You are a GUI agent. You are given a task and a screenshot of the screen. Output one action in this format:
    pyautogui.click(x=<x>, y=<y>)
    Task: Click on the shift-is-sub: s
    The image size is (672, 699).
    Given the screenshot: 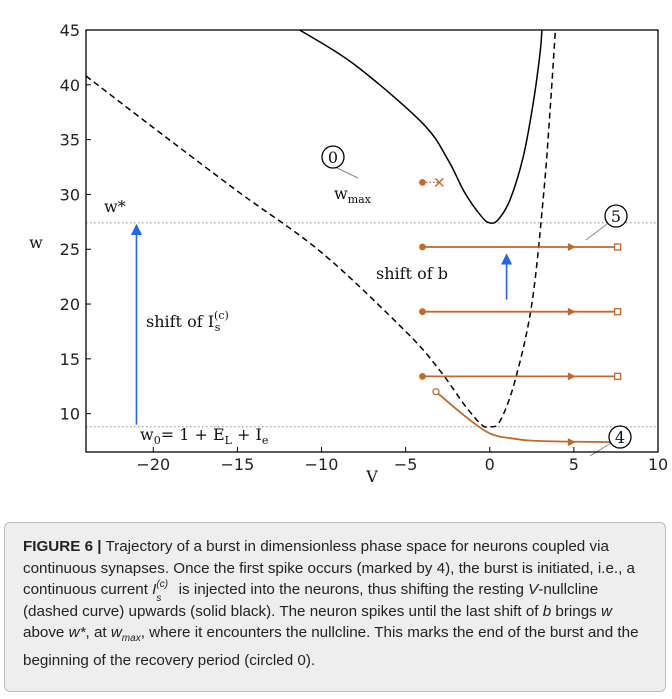 What is the action you would take?
    pyautogui.click(x=218, y=327)
    